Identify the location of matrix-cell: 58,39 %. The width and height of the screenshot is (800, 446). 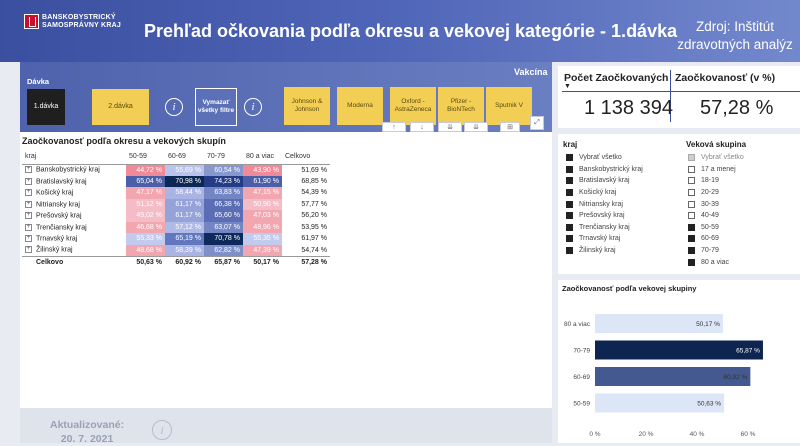
(184, 250).